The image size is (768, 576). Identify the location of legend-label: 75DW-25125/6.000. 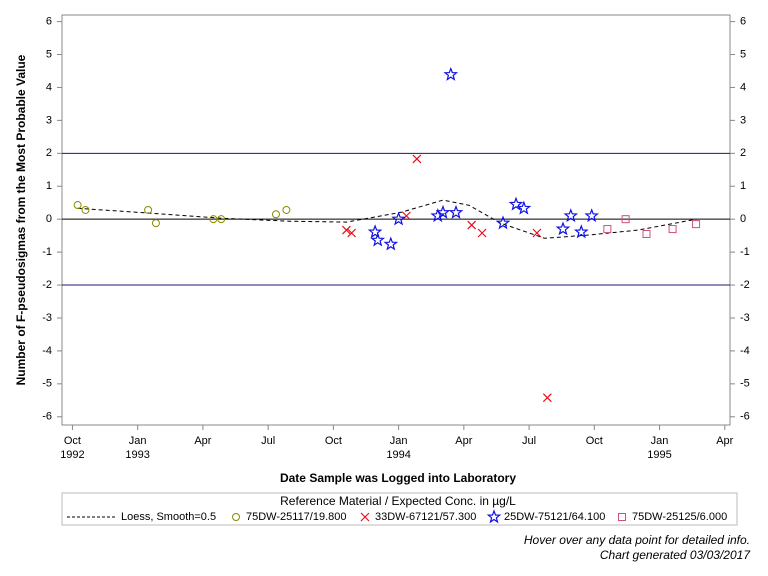
(679, 517).